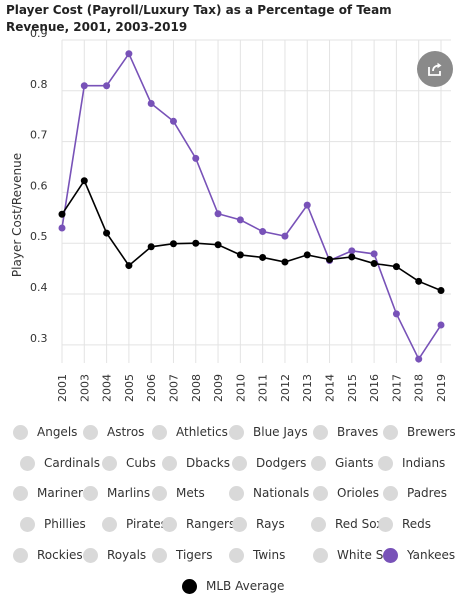 Image resolution: width=461 pixels, height=603 pixels. Describe the element at coordinates (151, 388) in the screenshot. I see `x-tick-label: 2006` at that location.